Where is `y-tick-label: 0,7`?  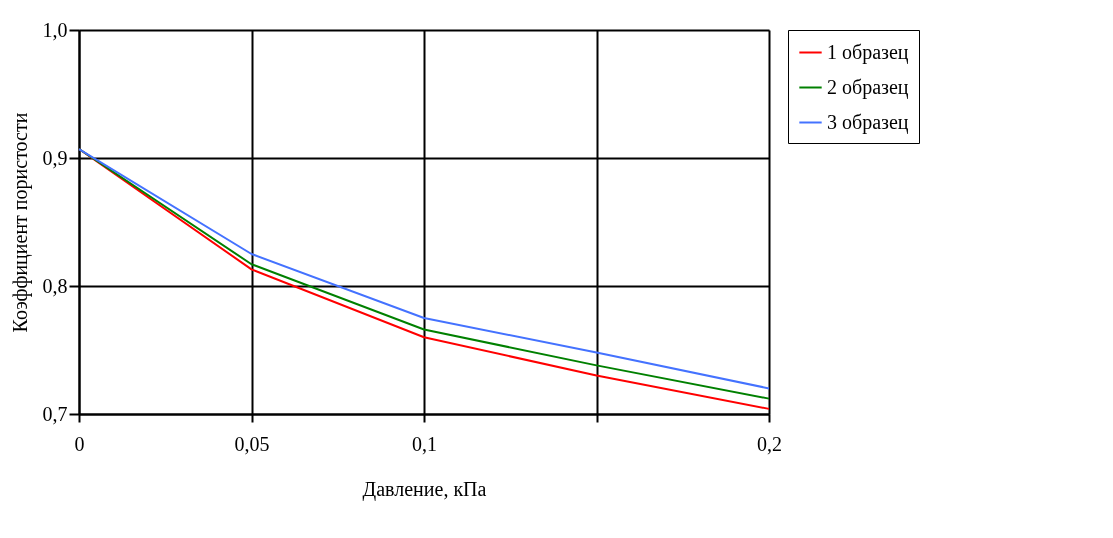 y-tick-label: 0,7 is located at coordinates (55, 413).